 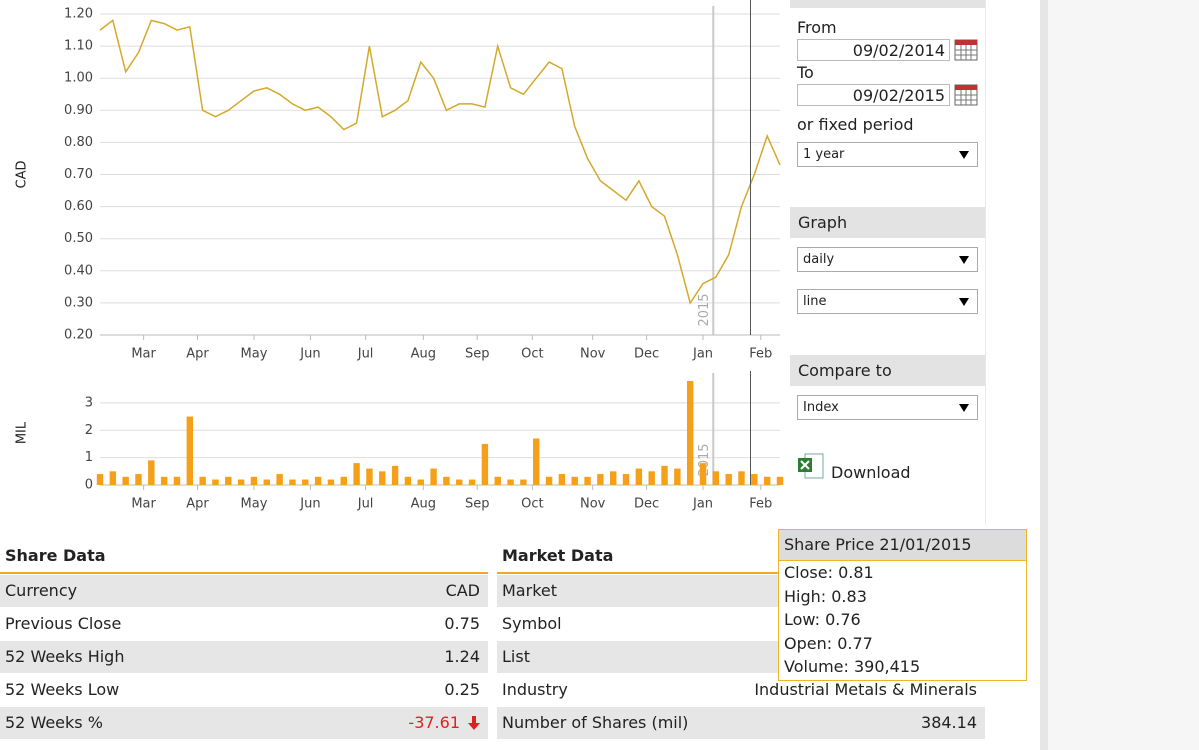 What do you see at coordinates (815, 301) in the screenshot?
I see `select-text: line` at bounding box center [815, 301].